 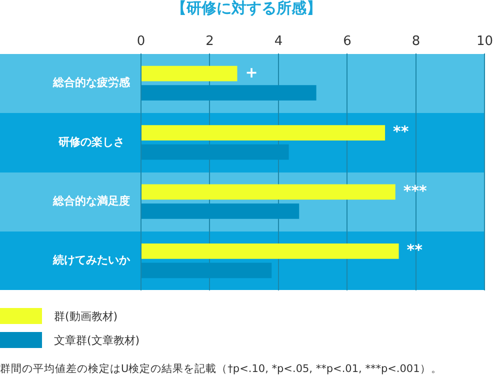 What do you see at coordinates (91, 141) in the screenshot?
I see `y-tick-label: 研修の楽しさ` at bounding box center [91, 141].